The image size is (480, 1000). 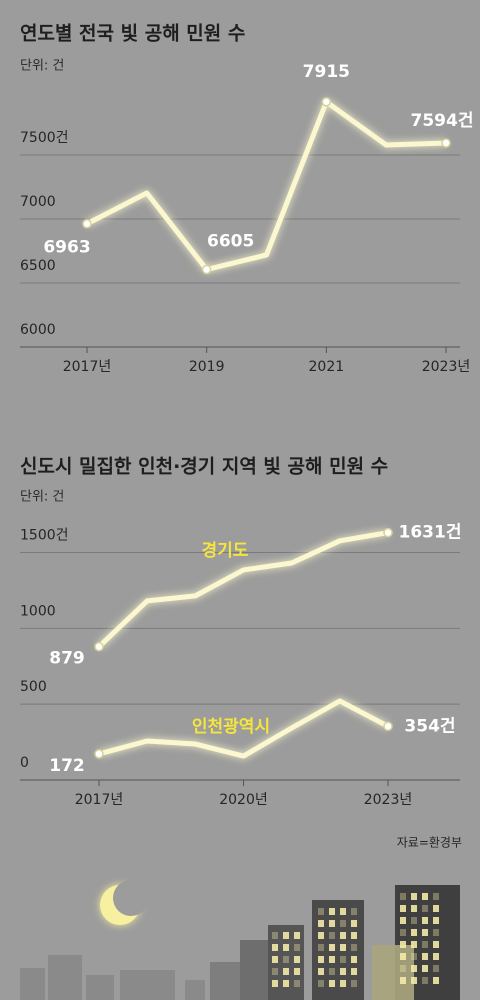 I want to click on value-label: 6605, so click(x=230, y=242).